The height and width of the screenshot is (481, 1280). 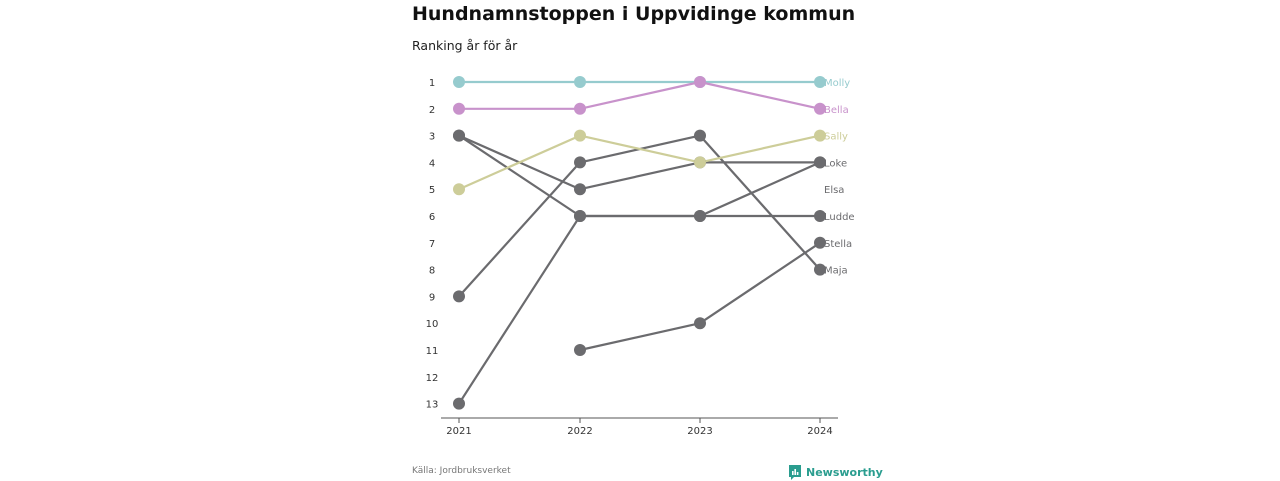 What do you see at coordinates (432, 244) in the screenshot?
I see `y-tick-label: 7` at bounding box center [432, 244].